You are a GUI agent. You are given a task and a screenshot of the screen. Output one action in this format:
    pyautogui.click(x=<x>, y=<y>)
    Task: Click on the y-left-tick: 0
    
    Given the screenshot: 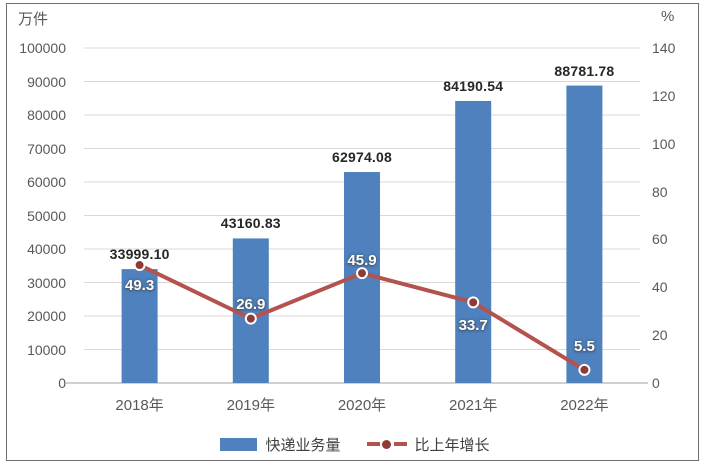 What is the action you would take?
    pyautogui.click(x=62, y=383)
    